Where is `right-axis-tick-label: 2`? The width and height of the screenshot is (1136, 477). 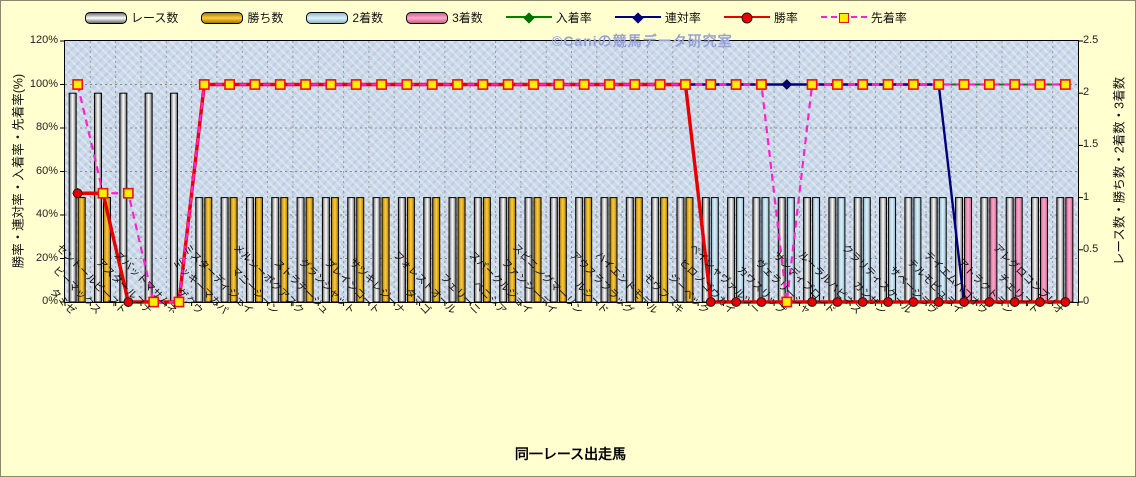
right-axis-tick-label: 2 is located at coordinates (1086, 92).